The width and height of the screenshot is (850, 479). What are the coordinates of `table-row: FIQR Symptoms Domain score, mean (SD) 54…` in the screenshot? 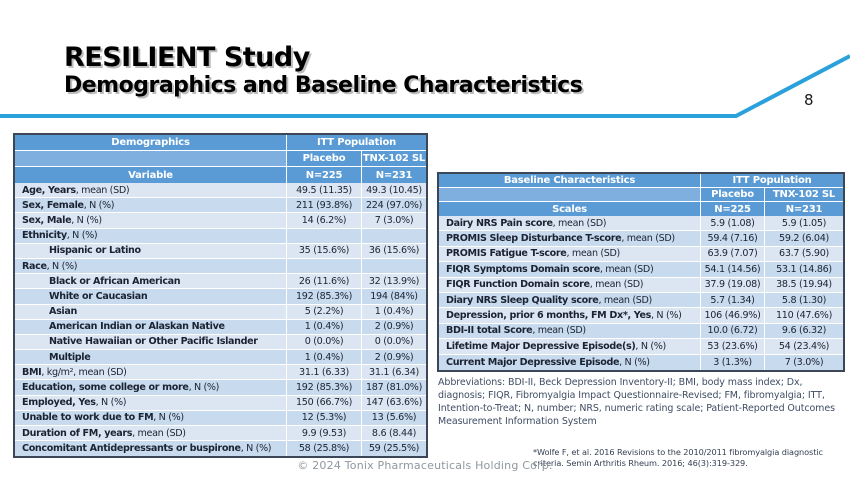 It's located at (641, 270).